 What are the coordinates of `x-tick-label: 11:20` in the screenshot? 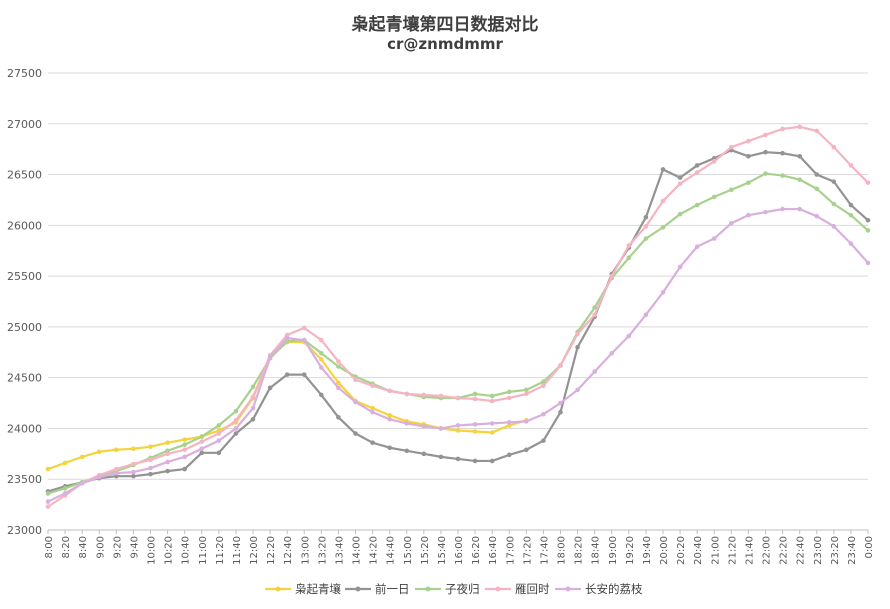 It's located at (220, 550).